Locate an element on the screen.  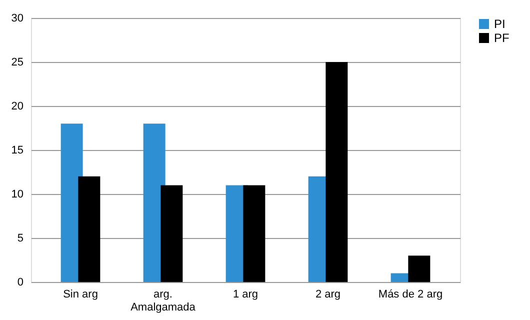
y-tick-label: 20 is located at coordinates (17, 106).